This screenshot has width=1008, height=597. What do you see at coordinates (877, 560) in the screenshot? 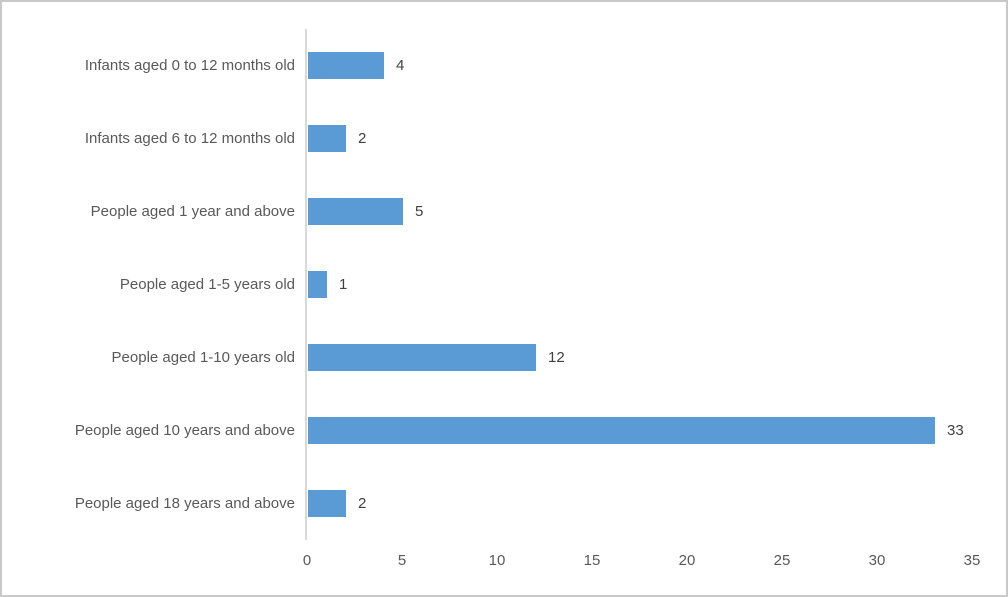
I see `x-axis-tick-label: 30` at bounding box center [877, 560].